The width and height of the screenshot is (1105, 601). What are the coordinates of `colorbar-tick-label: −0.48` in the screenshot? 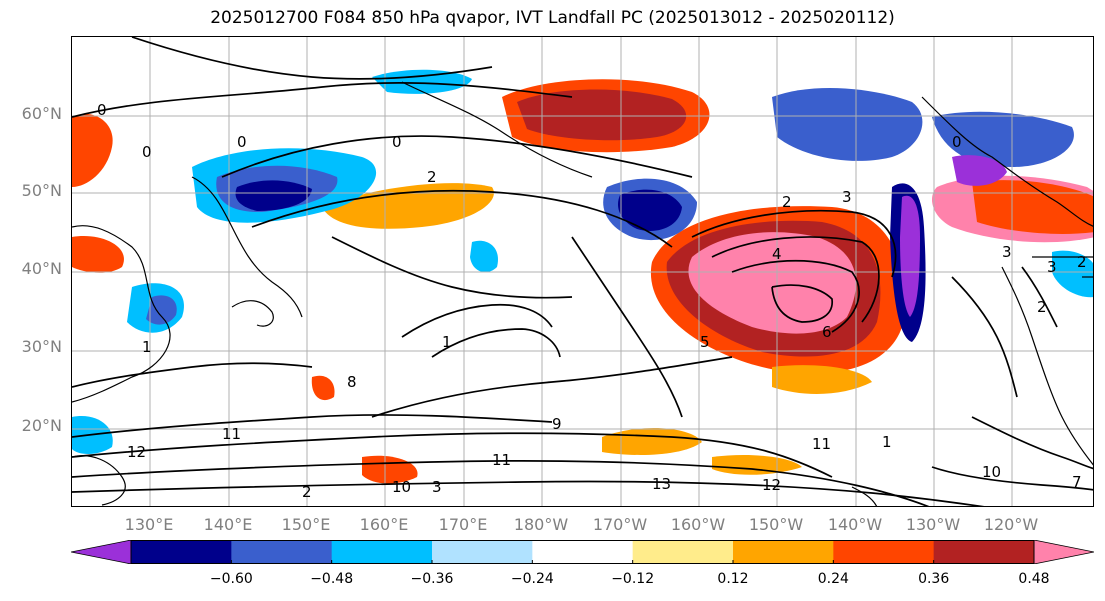 It's located at (332, 579).